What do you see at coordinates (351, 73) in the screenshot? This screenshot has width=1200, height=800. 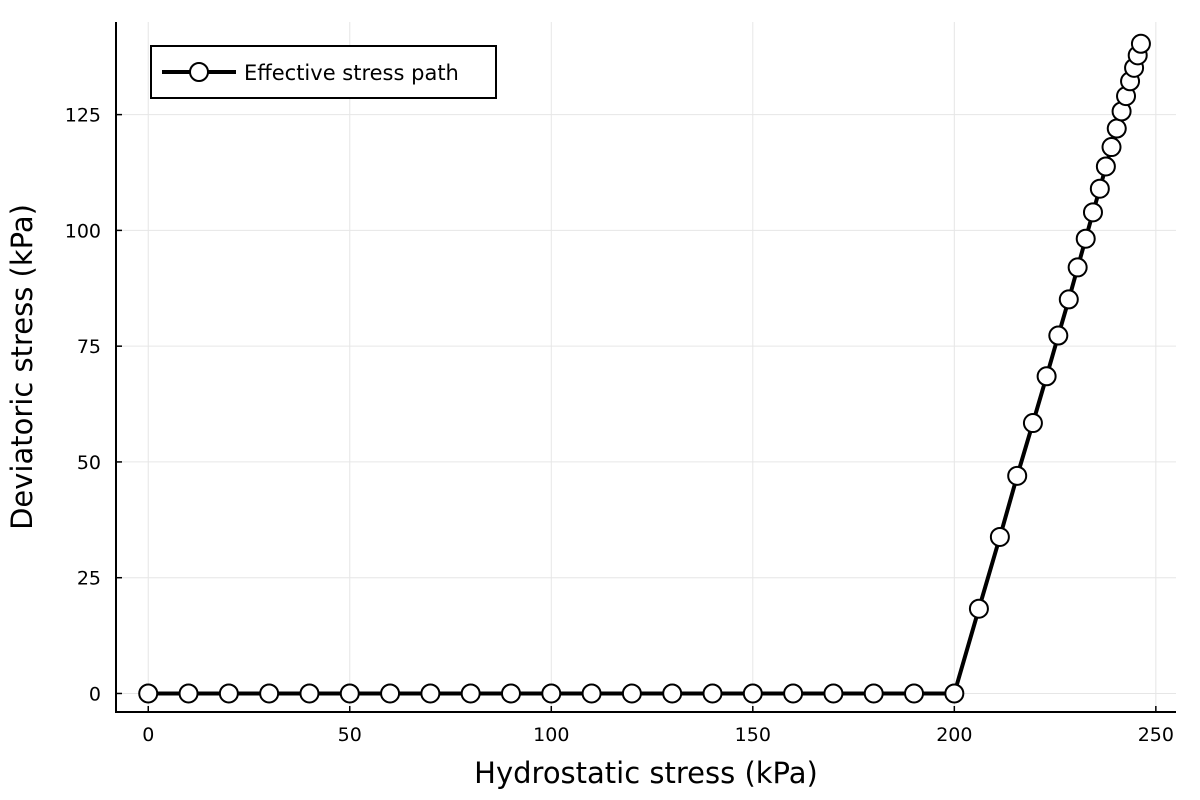 I see `legend-label: Effective stress path` at bounding box center [351, 73].